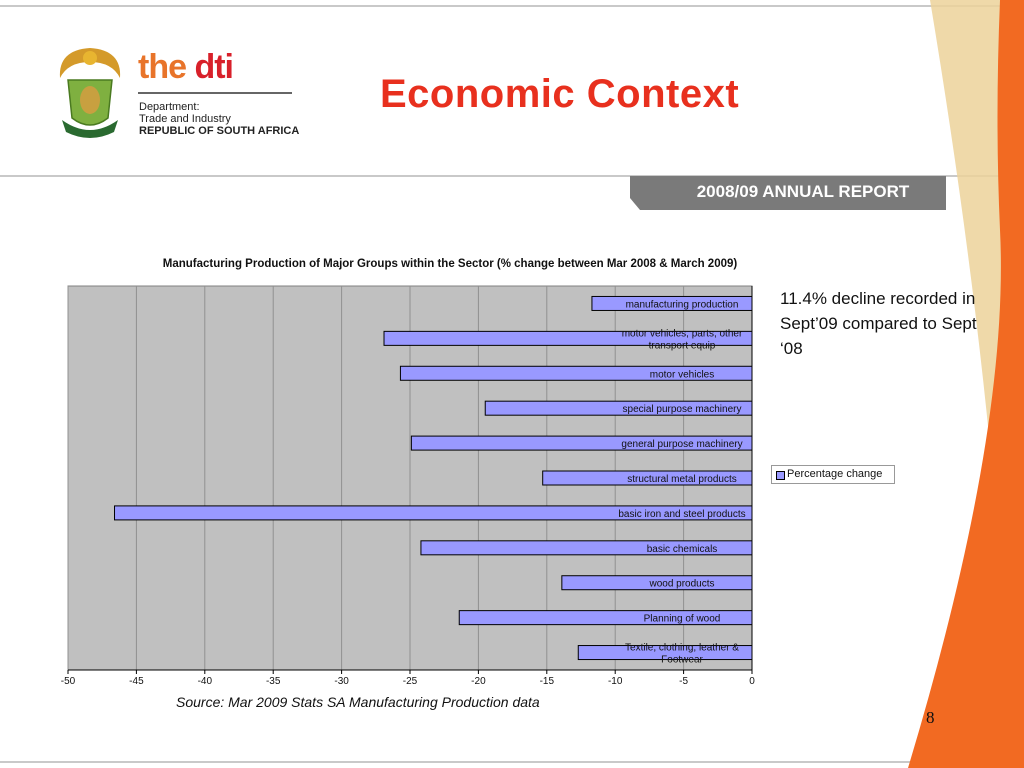 This screenshot has height=768, width=1024. Describe the element at coordinates (681, 584) in the screenshot. I see `category-label: wood products` at that location.